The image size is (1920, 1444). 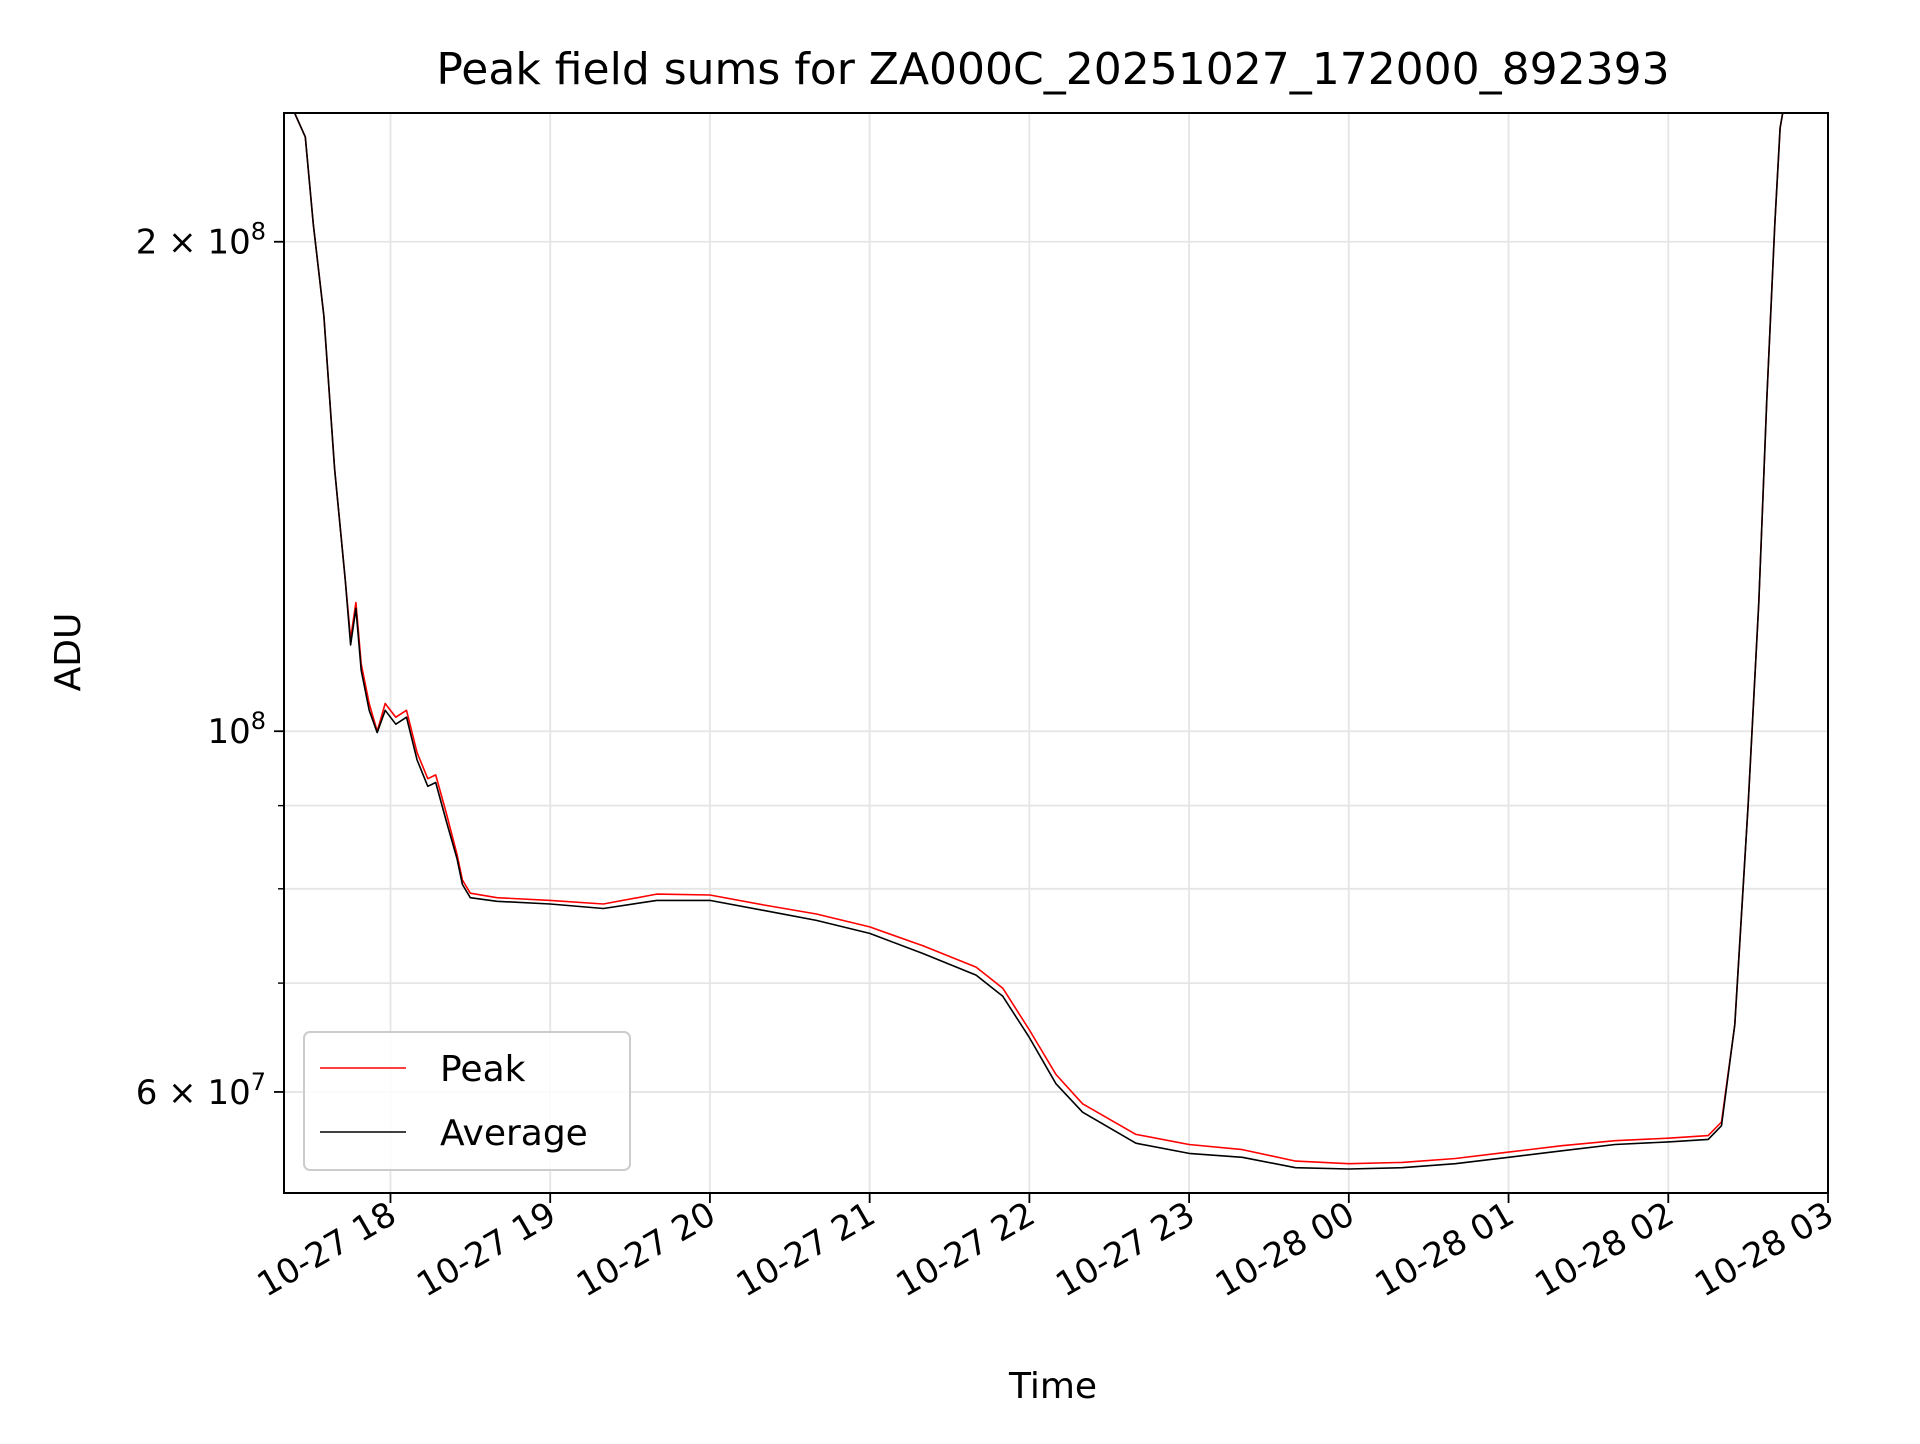 What do you see at coordinates (68, 652) in the screenshot?
I see `y-axis-label: ADU` at bounding box center [68, 652].